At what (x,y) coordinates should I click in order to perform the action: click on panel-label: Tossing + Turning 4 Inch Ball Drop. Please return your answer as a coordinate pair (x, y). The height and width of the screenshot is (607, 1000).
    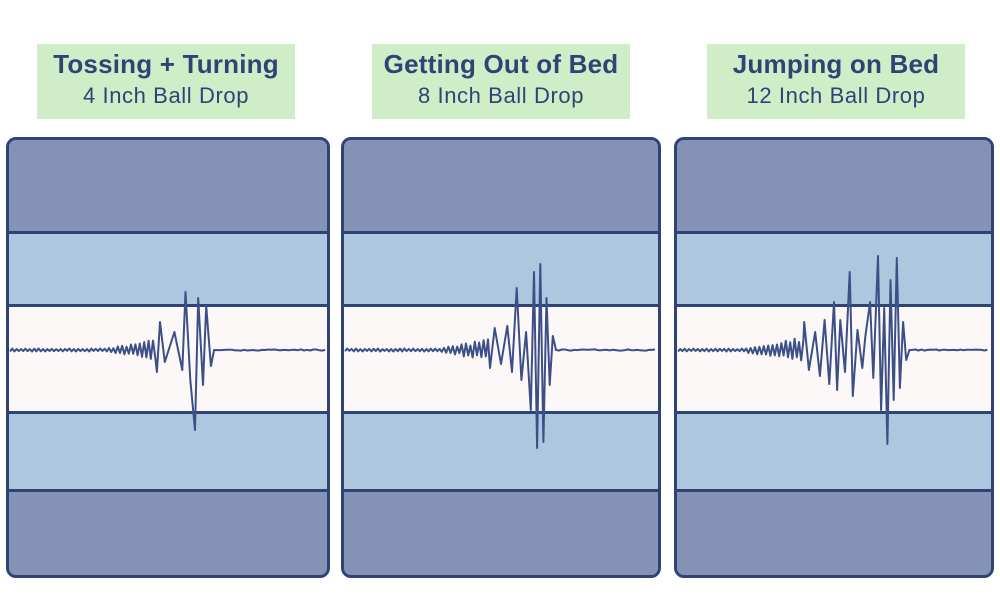
    Looking at the image, I should click on (166, 81).